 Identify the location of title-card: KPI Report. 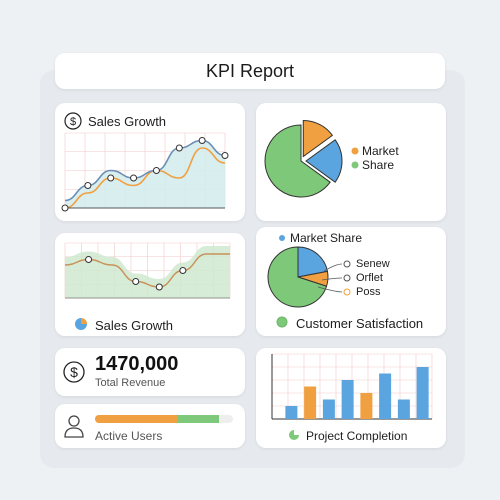
(250, 71).